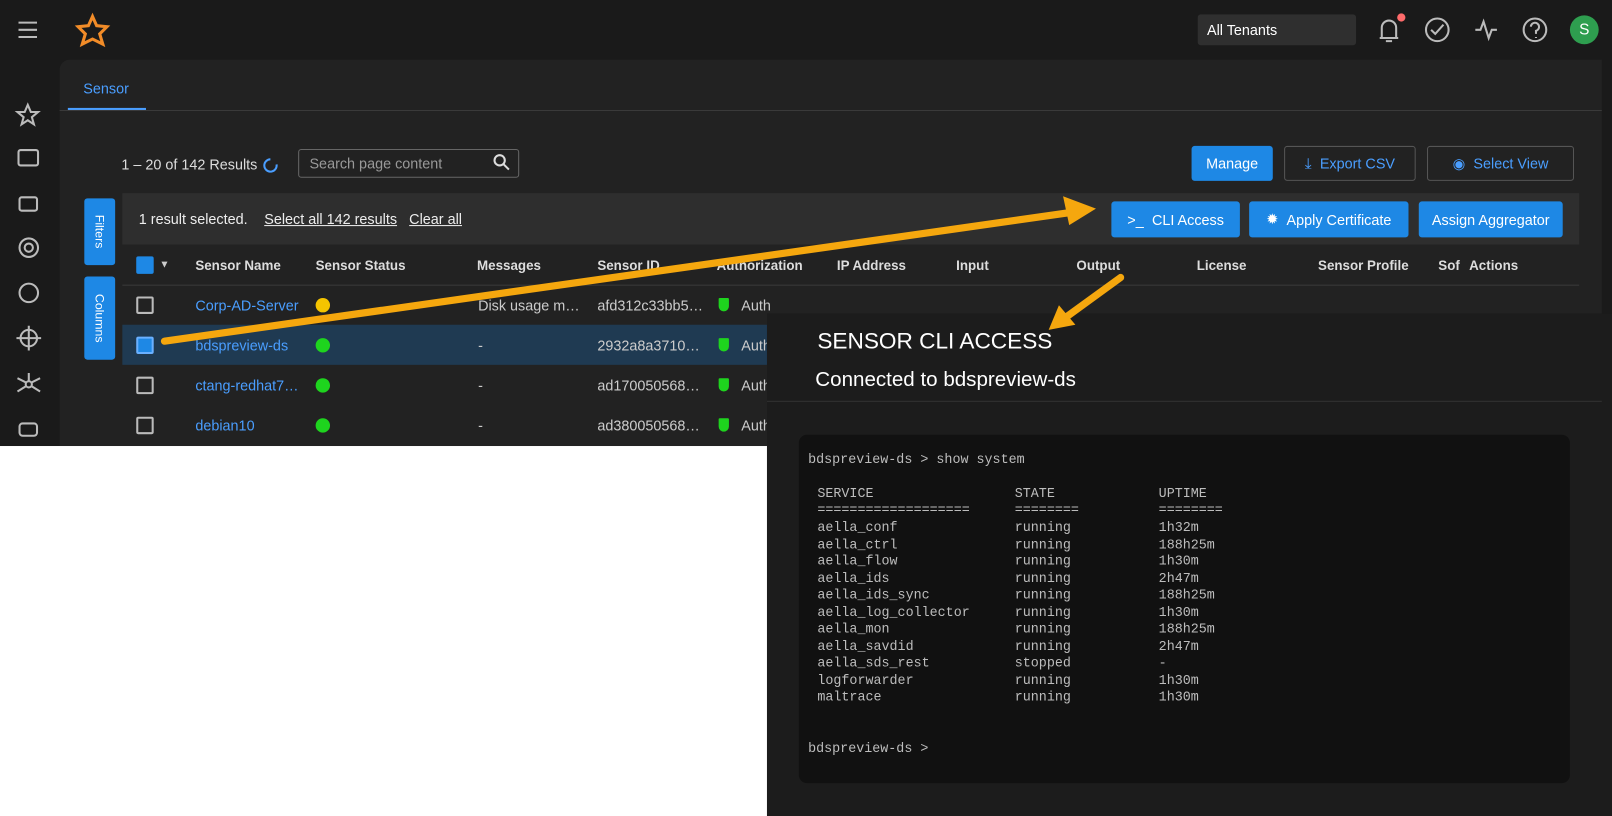 This screenshot has width=1612, height=816. I want to click on cli-access-button: >_ CLI Access, so click(1175, 219).